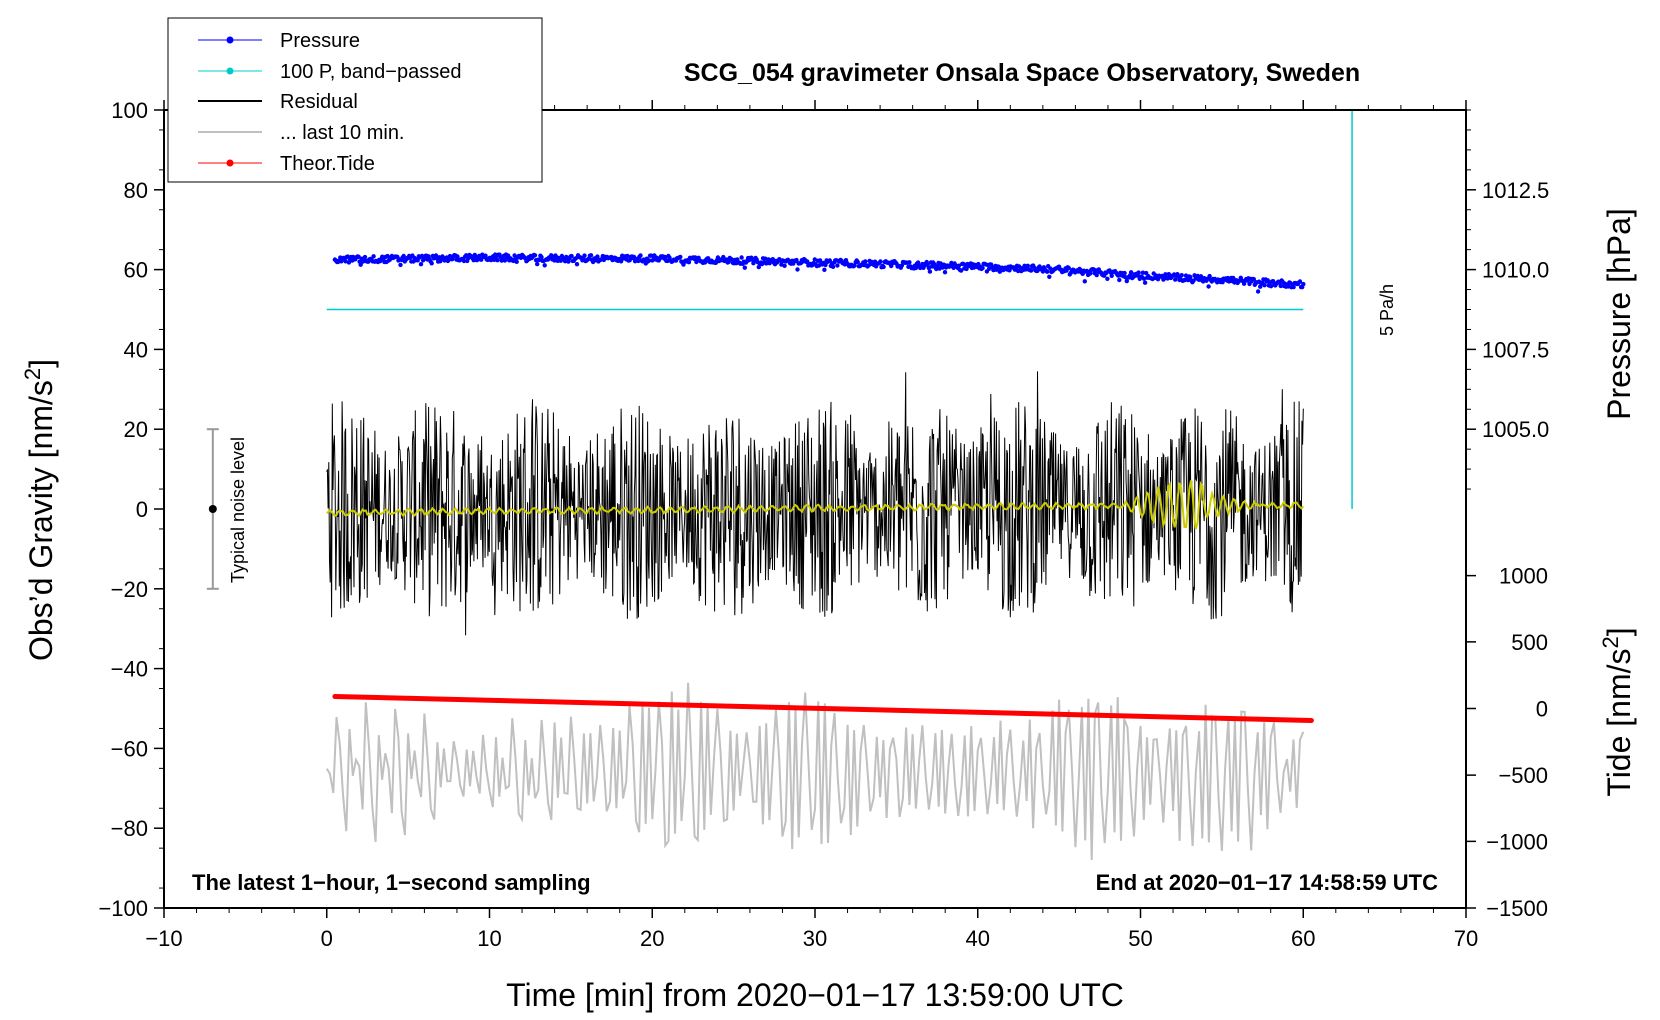 The height and width of the screenshot is (1020, 1660). Describe the element at coordinates (1515, 190) in the screenshot. I see `pressure-tick-label: 1012.5` at that location.